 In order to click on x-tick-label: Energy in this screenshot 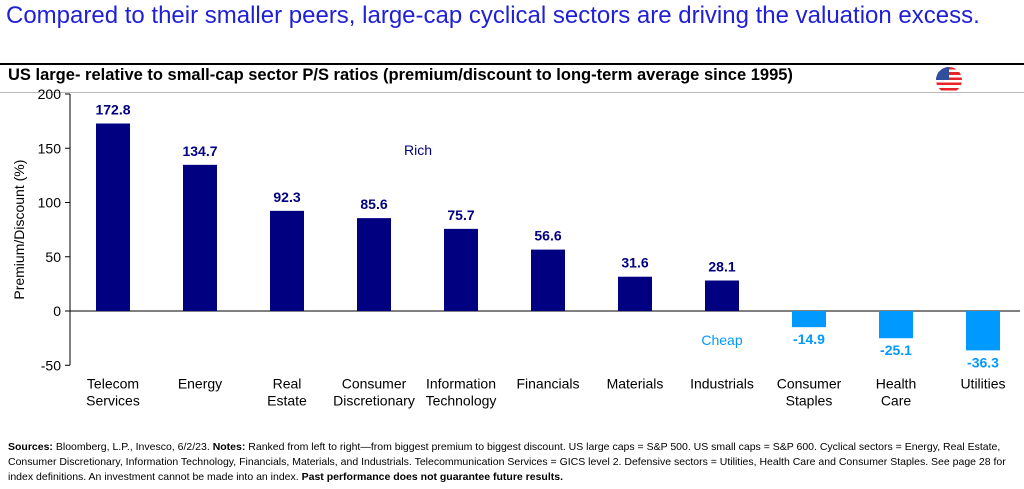, I will do `click(200, 383)`.